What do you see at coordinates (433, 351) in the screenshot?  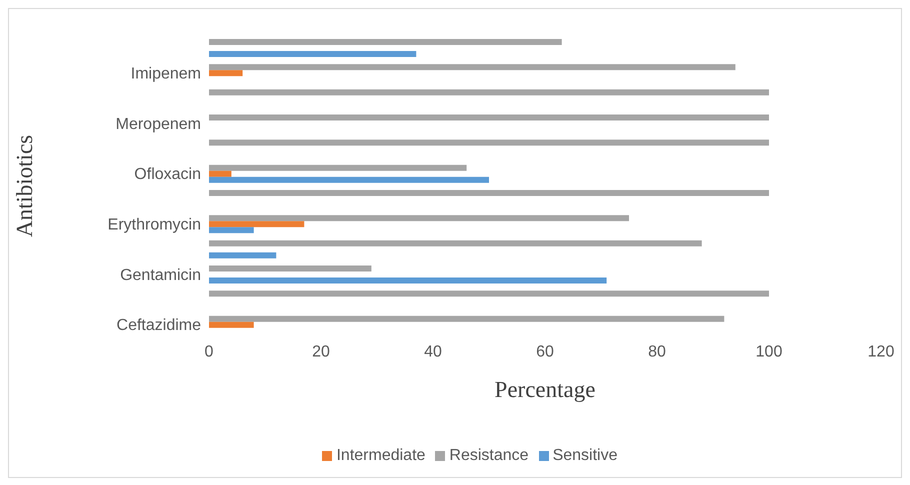 I see `x-tick-label: 40` at bounding box center [433, 351].